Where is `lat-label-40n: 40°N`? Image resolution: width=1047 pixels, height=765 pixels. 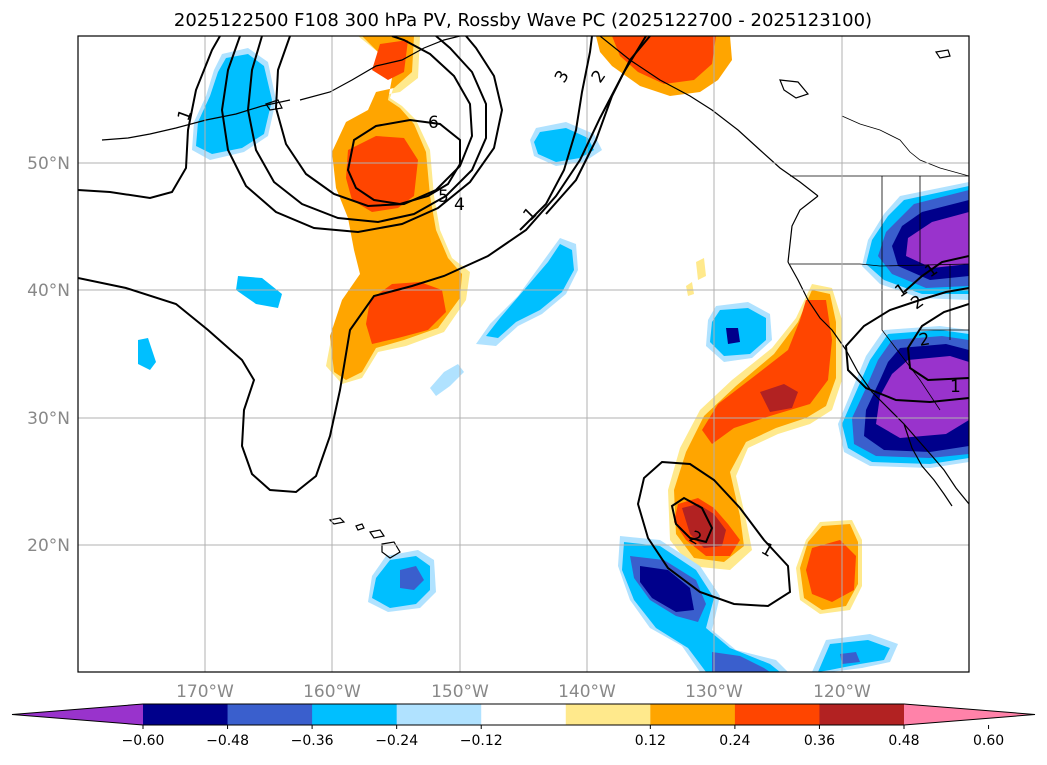
lat-label-40n: 40°N is located at coordinates (48, 291).